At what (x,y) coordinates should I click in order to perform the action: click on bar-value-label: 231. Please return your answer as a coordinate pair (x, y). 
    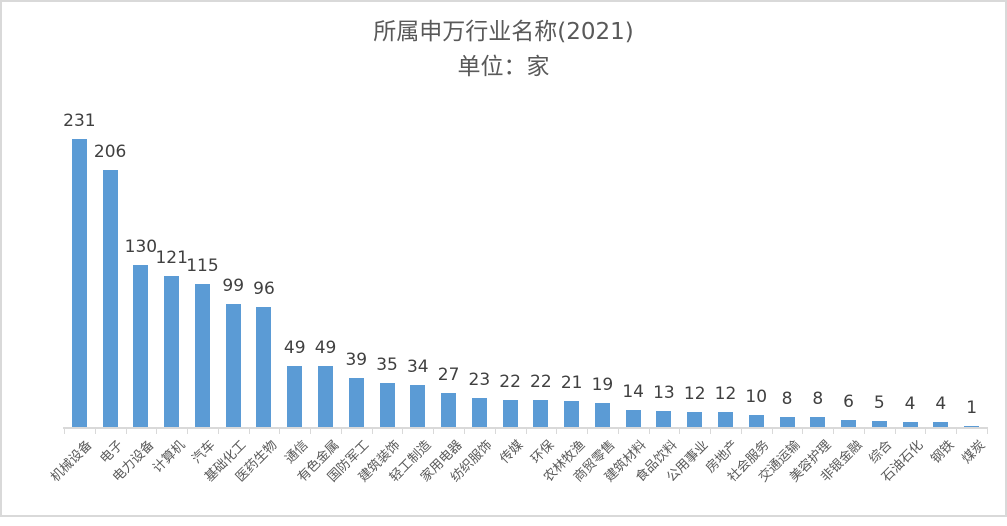
    Looking at the image, I should click on (79, 121).